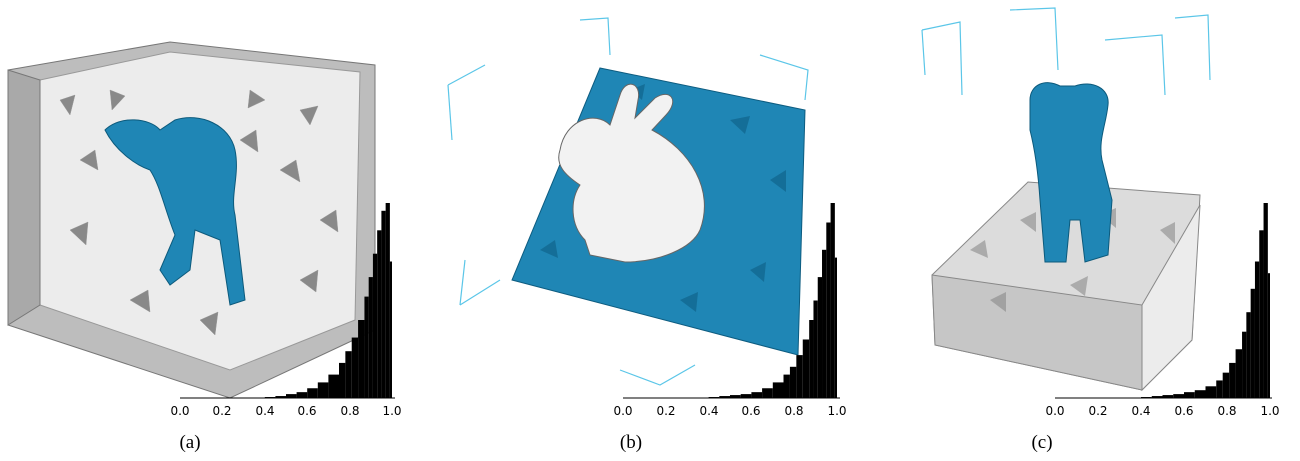 Image resolution: width=1300 pixels, height=461 pixels. Describe the element at coordinates (1163, 301) in the screenshot. I see `histogram-c` at that location.